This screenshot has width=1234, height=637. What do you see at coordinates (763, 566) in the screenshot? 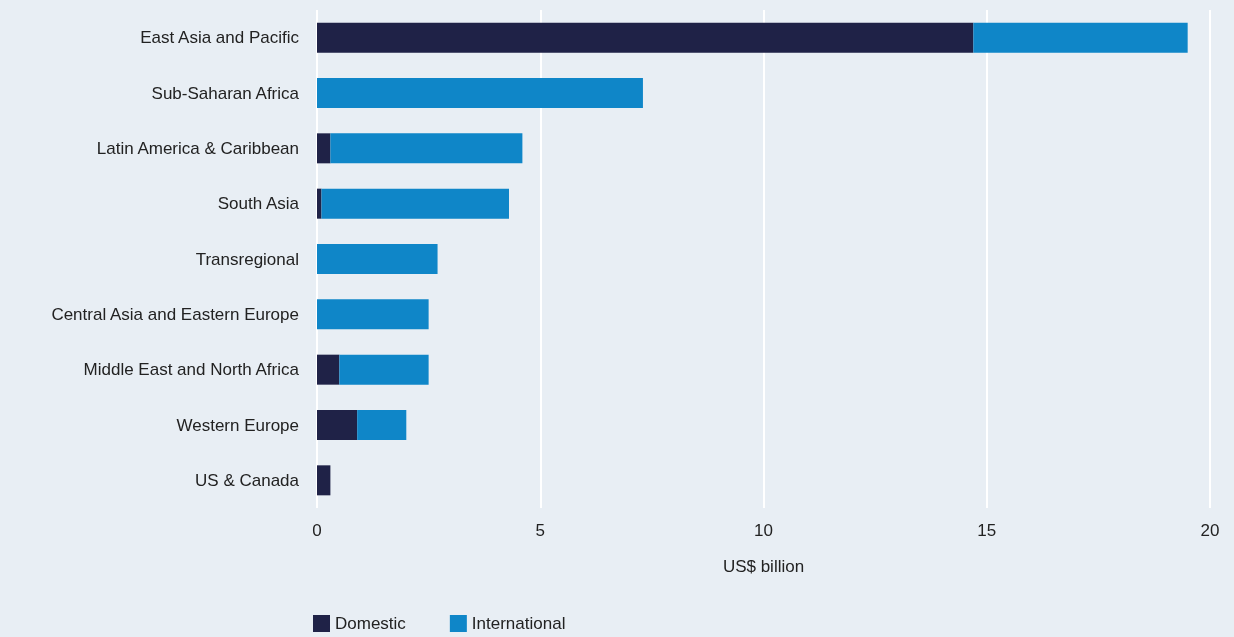
I see `x-axis-title: US$ billion` at bounding box center [763, 566].